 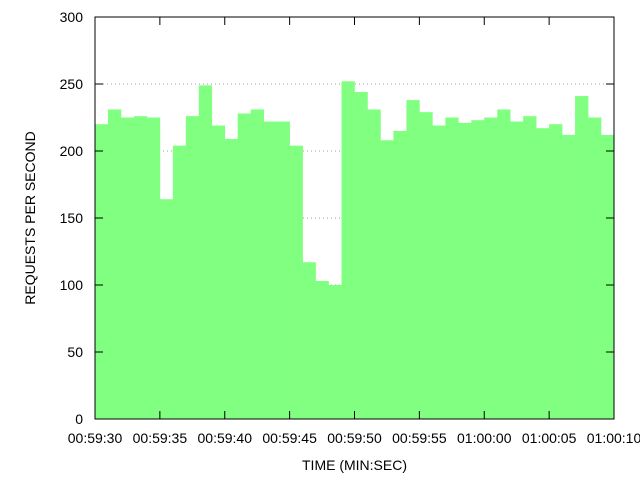 What do you see at coordinates (72, 151) in the screenshot?
I see `y-tick-label: 200` at bounding box center [72, 151].